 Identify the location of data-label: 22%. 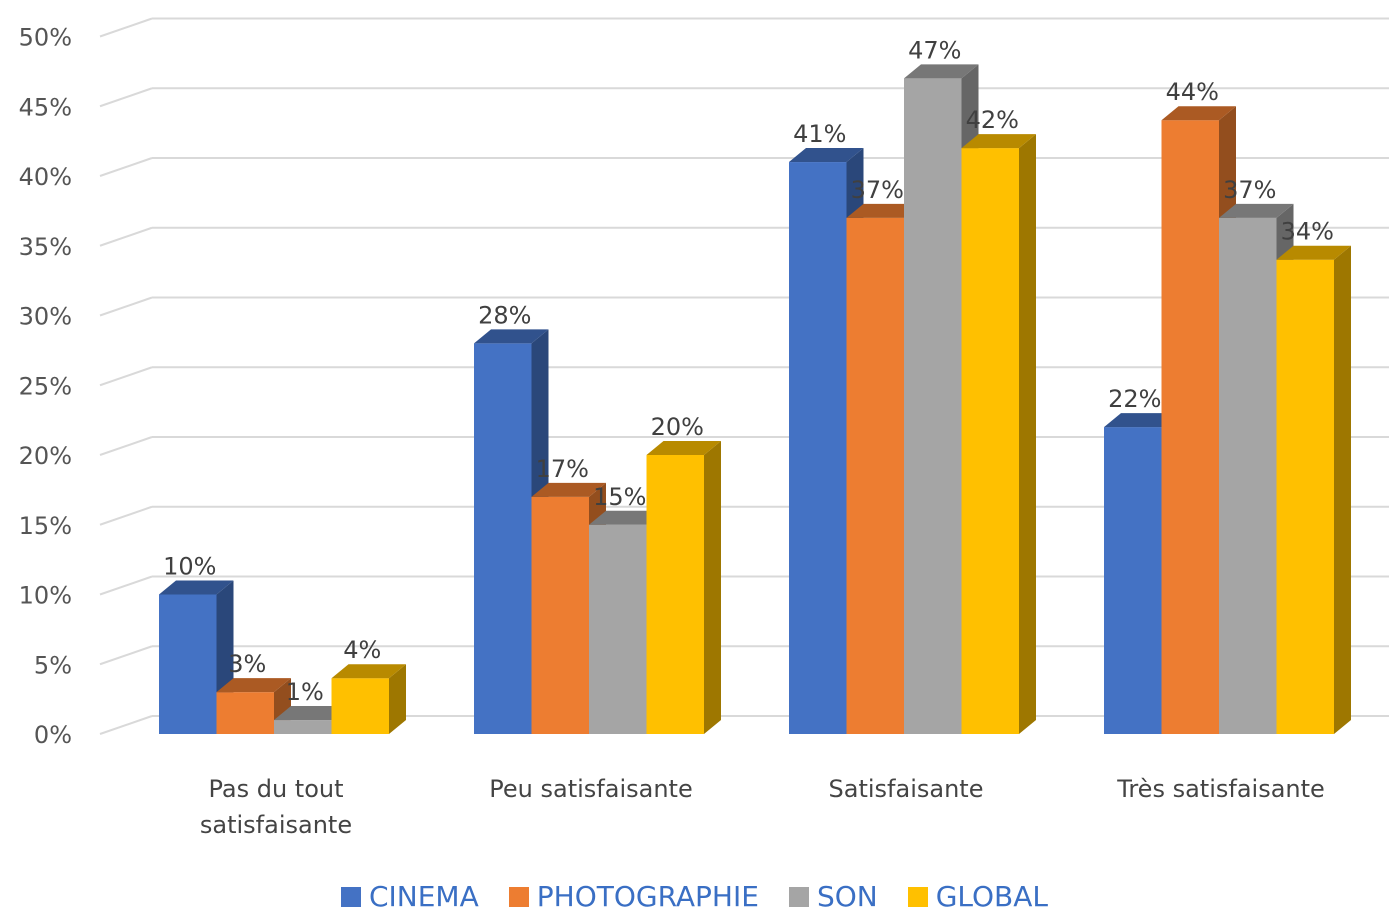
(1134, 399).